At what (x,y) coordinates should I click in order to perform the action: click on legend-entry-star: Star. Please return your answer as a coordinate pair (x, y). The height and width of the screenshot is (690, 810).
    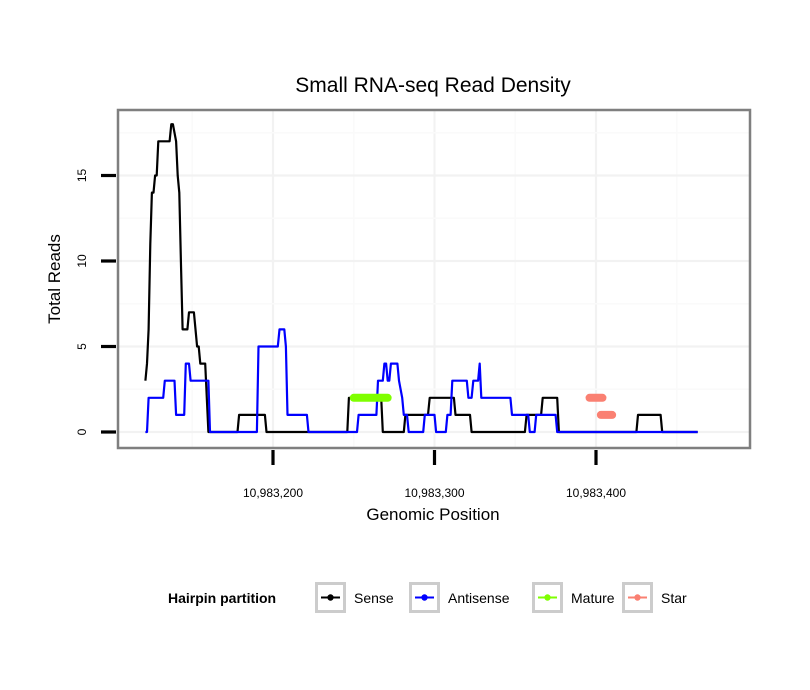
    Looking at the image, I should click on (654, 597).